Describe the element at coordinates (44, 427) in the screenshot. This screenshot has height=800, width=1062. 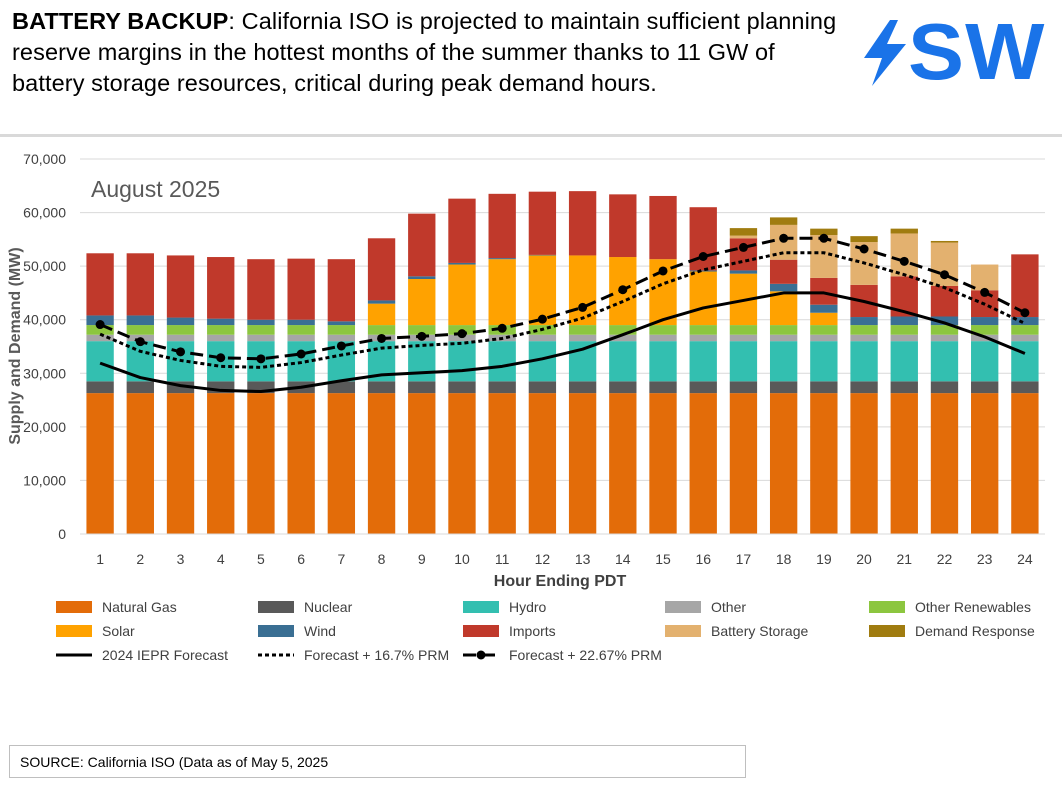
I see `y-tick-label: 20,000` at that location.